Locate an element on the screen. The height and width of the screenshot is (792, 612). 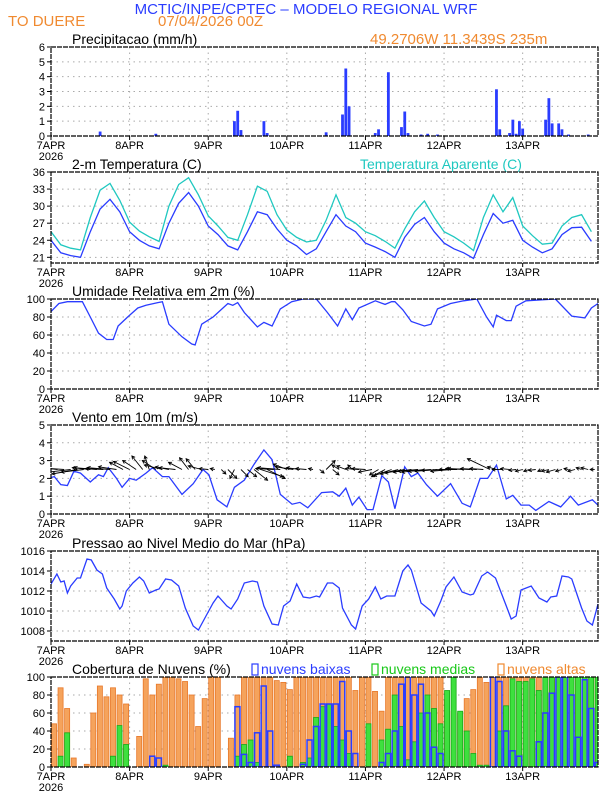
y-tick-label: 6 is located at coordinates (42, 48).